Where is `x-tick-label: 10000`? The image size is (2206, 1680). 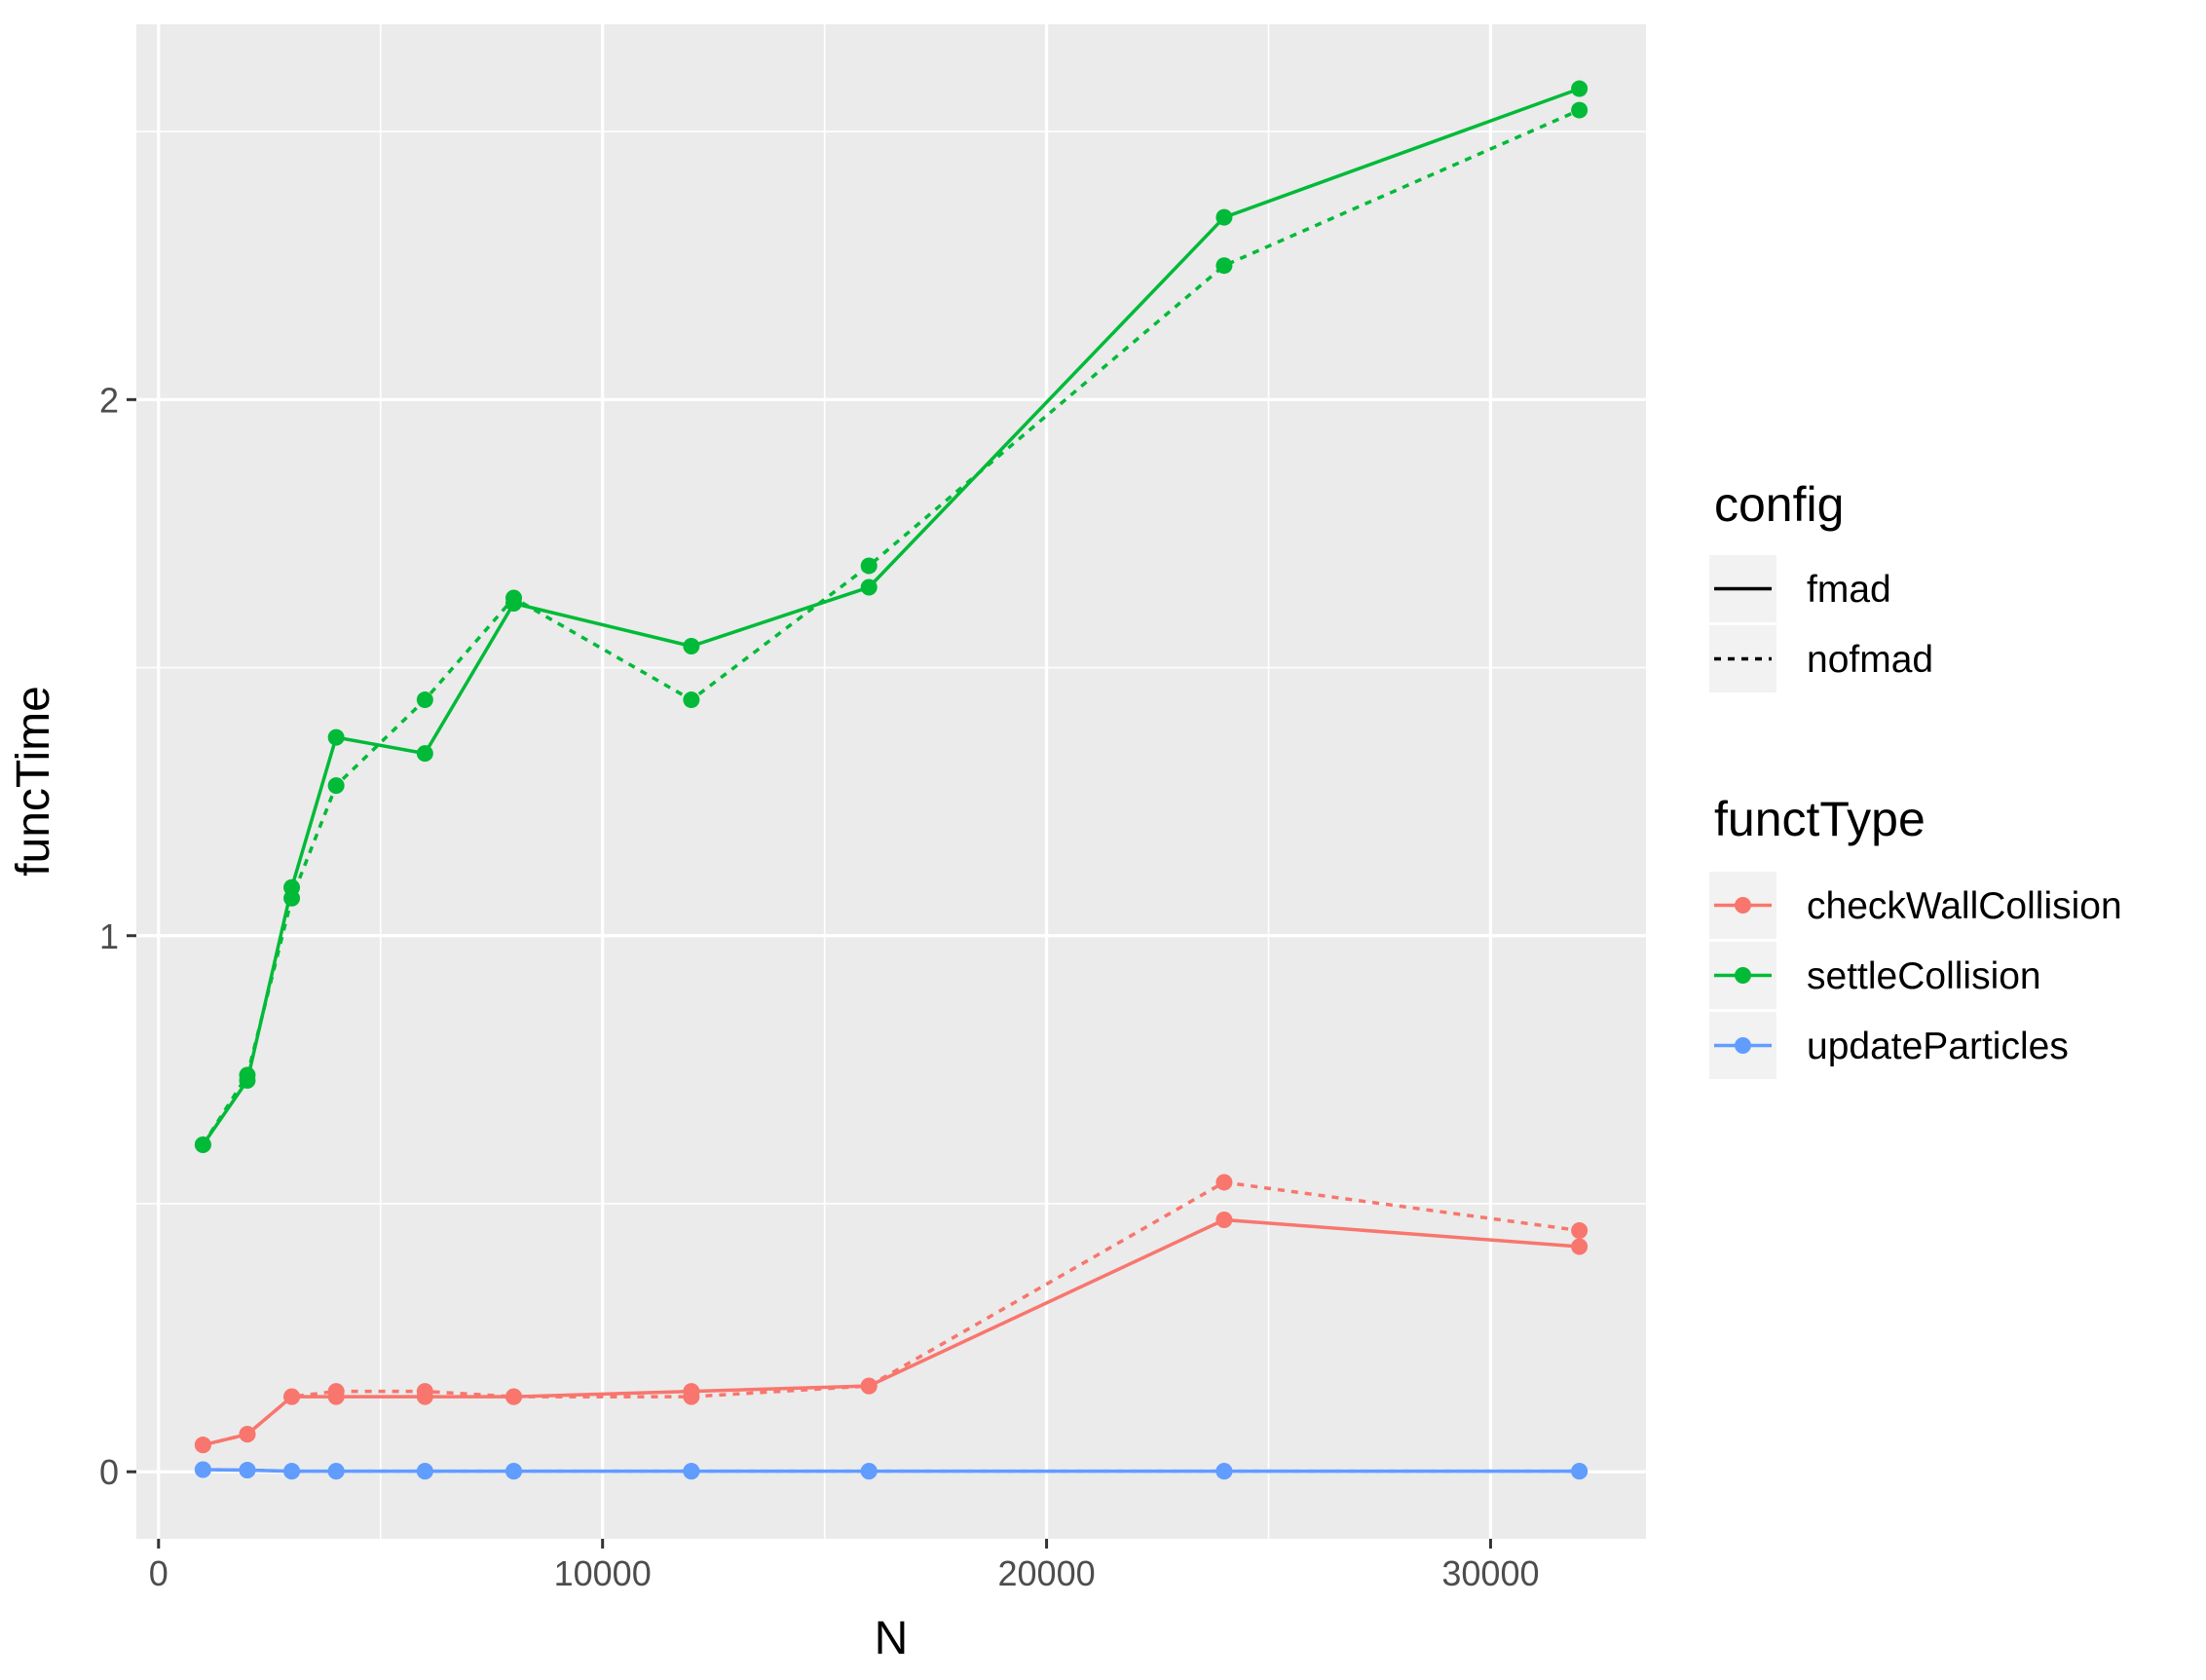
x-tick-label: 10000 is located at coordinates (603, 1573).